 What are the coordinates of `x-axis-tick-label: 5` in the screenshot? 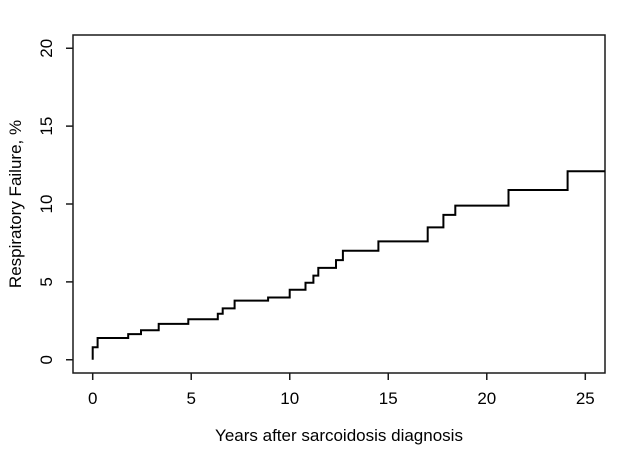 It's located at (190, 398).